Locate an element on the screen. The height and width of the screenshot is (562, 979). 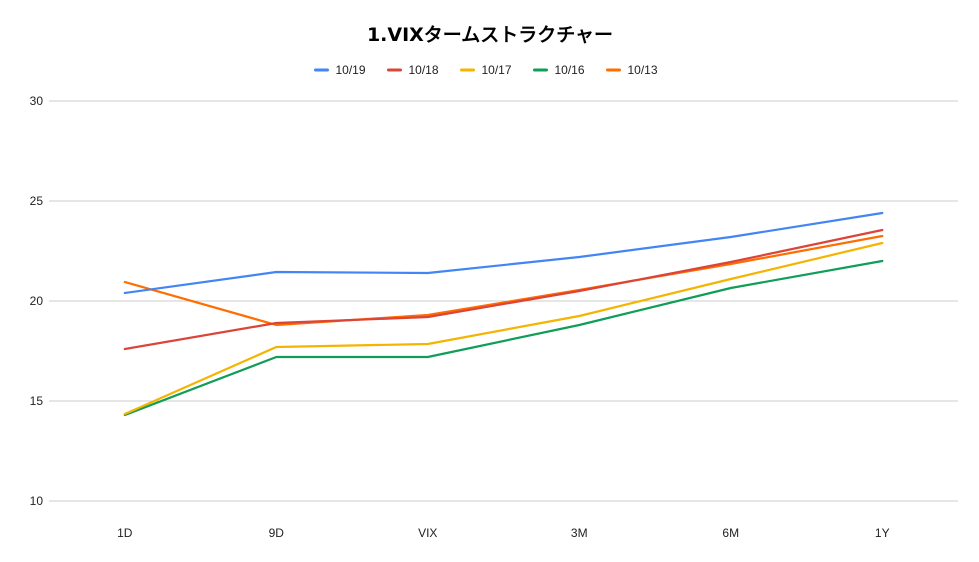
legend-label: 10/19 is located at coordinates (351, 70).